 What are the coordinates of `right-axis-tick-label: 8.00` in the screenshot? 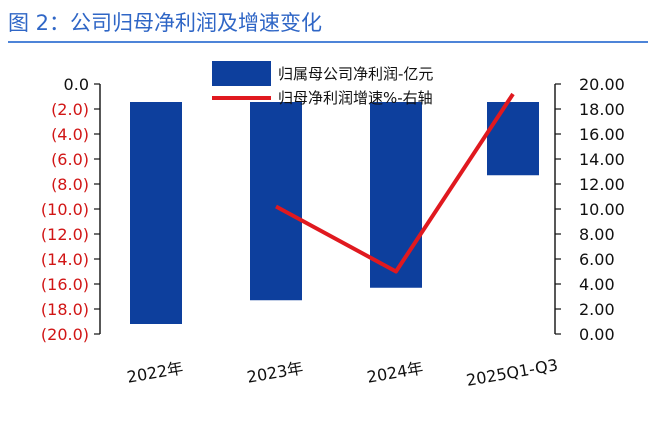 It's located at (597, 234).